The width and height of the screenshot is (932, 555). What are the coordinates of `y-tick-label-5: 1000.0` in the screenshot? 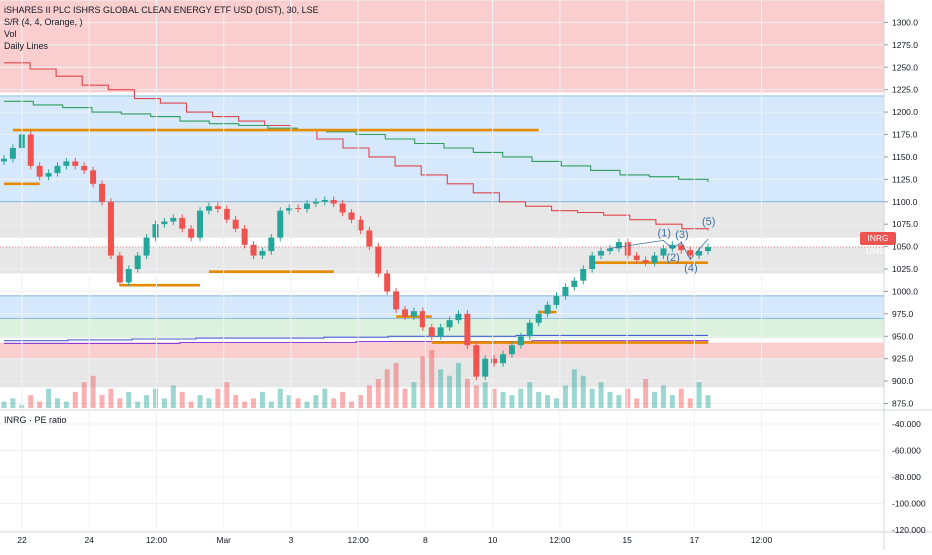 It's located at (905, 291).